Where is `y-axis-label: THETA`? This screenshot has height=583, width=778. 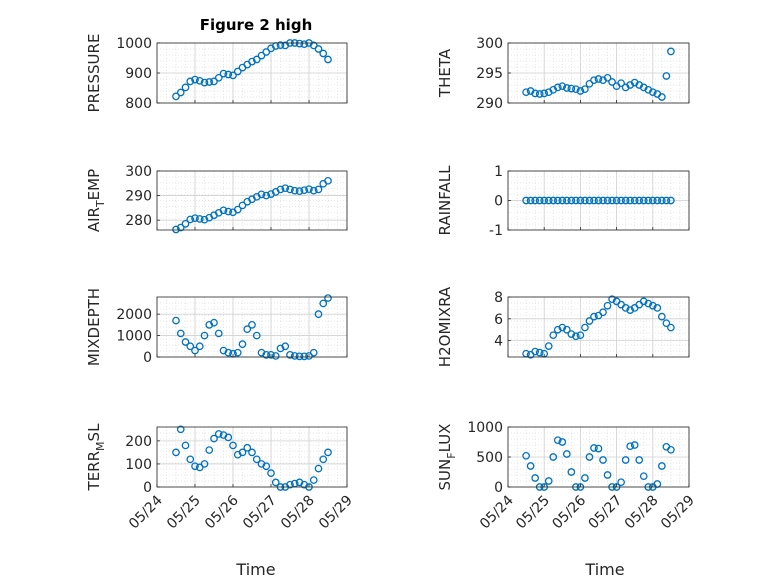 y-axis-label: THETA is located at coordinates (445, 73).